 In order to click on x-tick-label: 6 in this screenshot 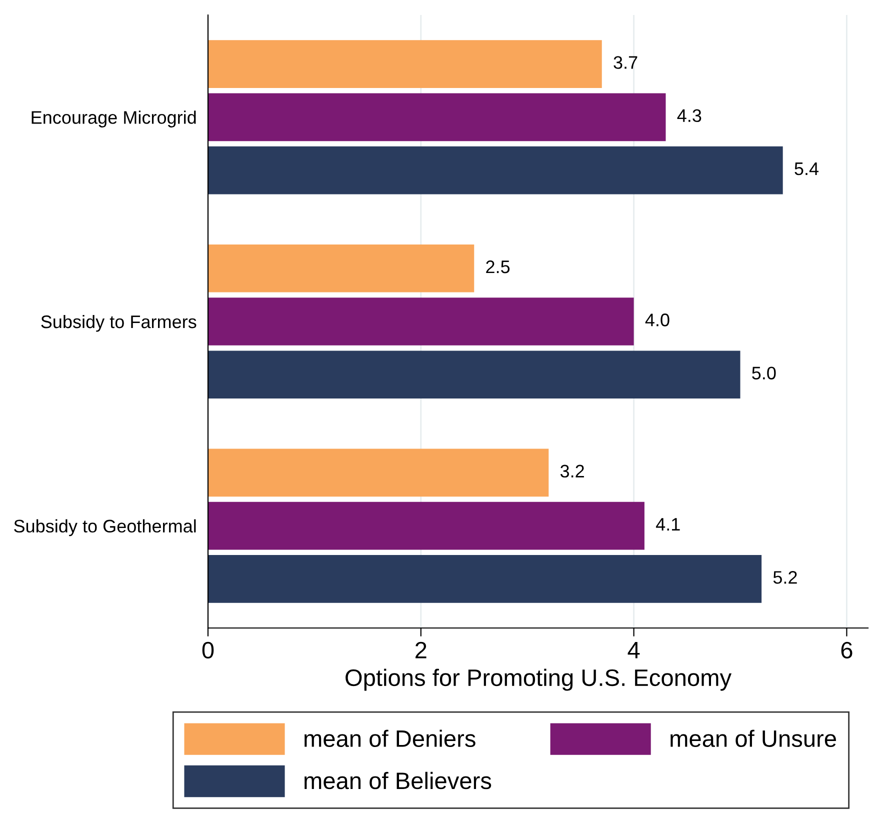, I will do `click(846, 650)`.